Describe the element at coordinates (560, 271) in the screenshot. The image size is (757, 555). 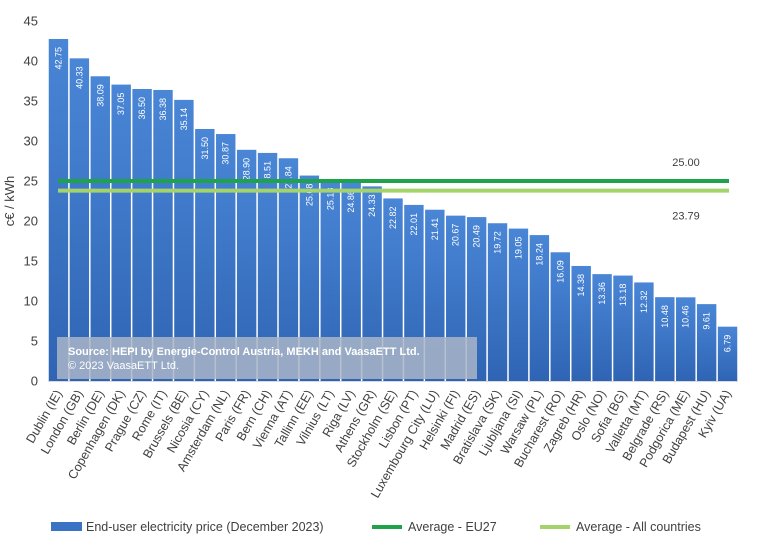
I see `data-label: 16.09` at that location.